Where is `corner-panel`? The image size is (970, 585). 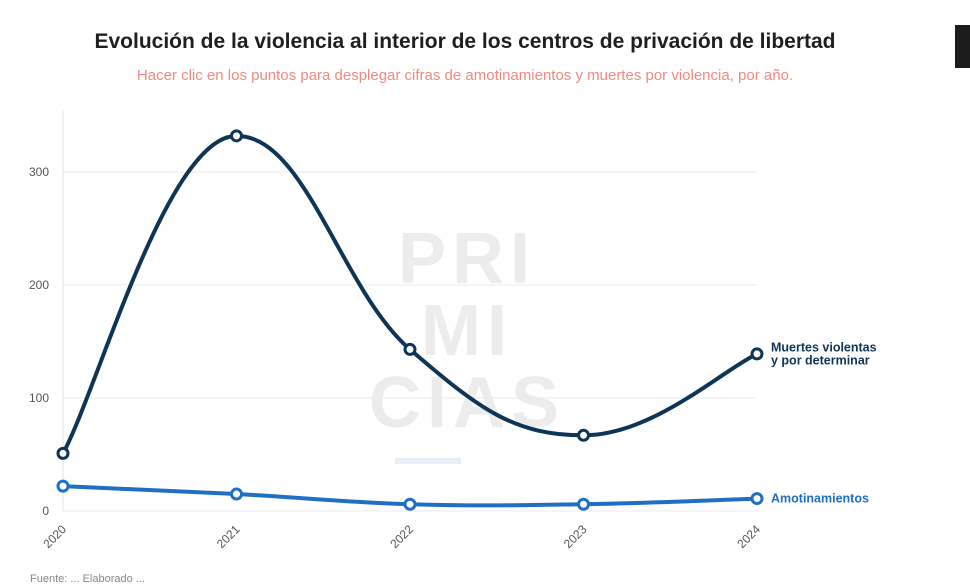
corner-panel is located at coordinates (962, 46).